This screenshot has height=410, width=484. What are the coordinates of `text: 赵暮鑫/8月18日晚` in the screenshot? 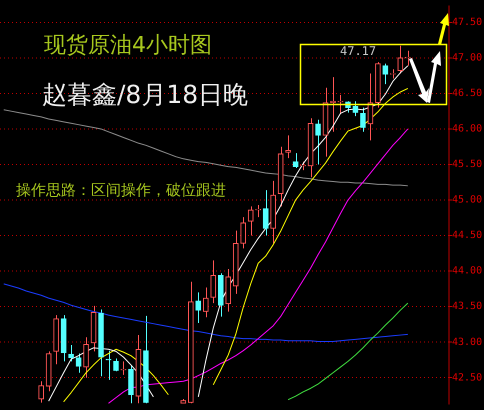 It's located at (145, 95).